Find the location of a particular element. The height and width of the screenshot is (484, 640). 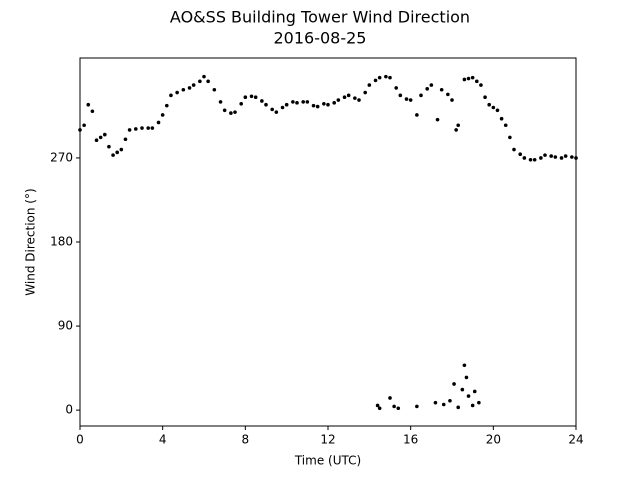

y-axis-label: Wind Direction (°) is located at coordinates (31, 241).